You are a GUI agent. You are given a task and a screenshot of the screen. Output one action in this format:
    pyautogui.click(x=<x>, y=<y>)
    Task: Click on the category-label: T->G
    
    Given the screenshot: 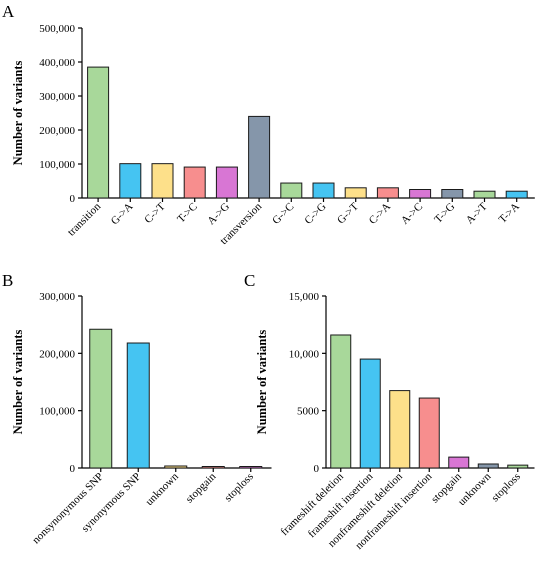 What is the action you would take?
    pyautogui.click(x=444, y=213)
    